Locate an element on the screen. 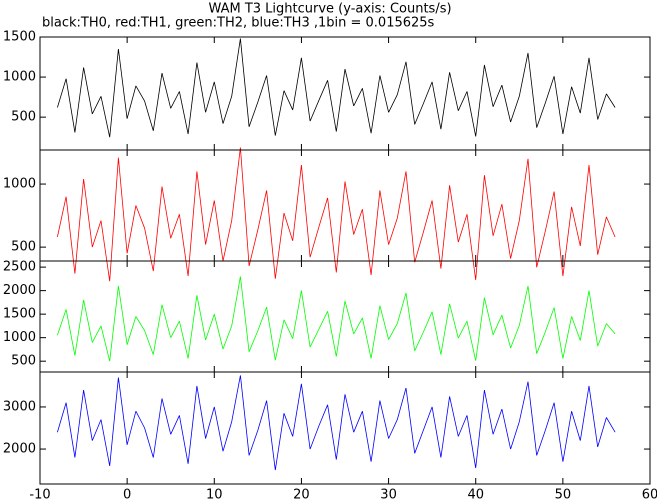 Image resolution: width=657 pixels, height=504 pixels. x-tick-label: 60 is located at coordinates (649, 495).